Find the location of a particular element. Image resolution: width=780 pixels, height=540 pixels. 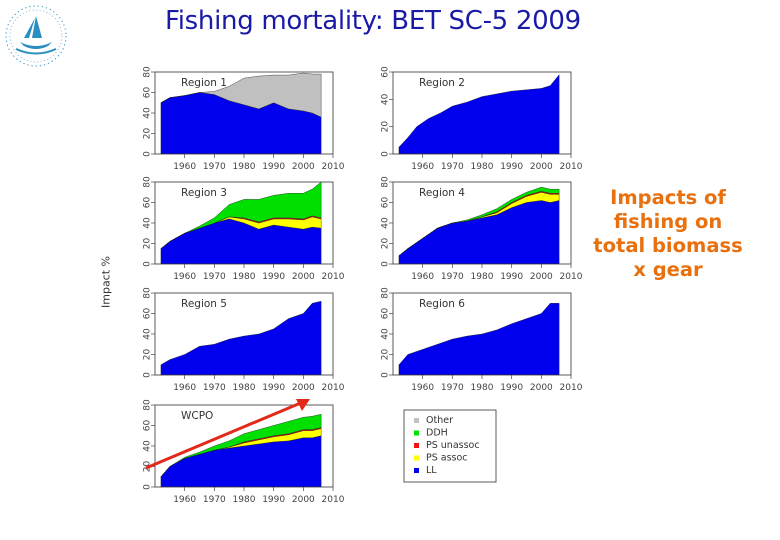

legend-entry: PS unassoc is located at coordinates (453, 445).